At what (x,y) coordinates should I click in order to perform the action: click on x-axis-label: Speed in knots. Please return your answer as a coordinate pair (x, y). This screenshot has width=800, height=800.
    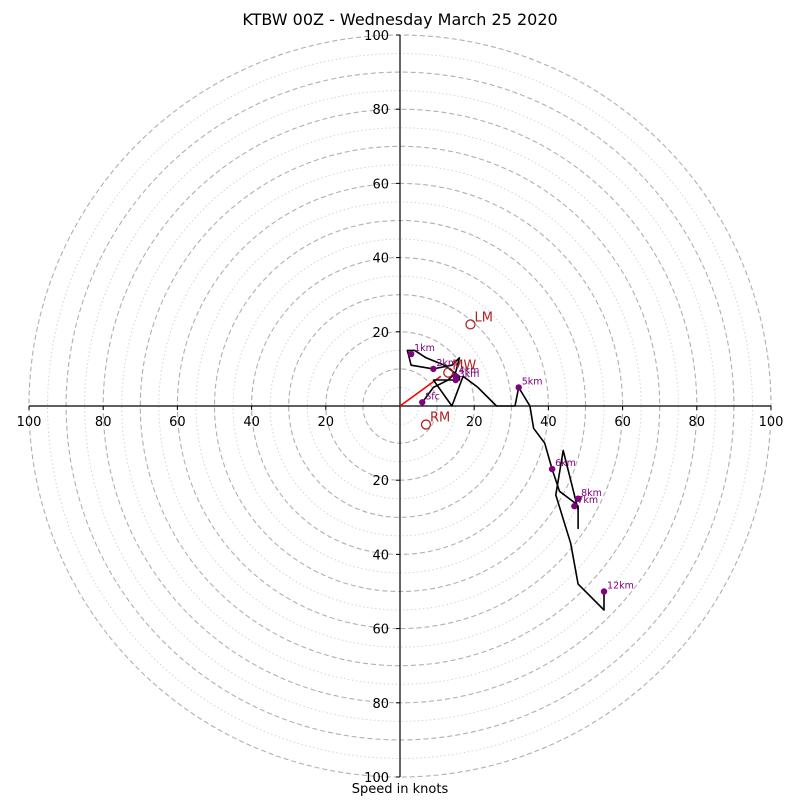
    Looking at the image, I should click on (400, 789).